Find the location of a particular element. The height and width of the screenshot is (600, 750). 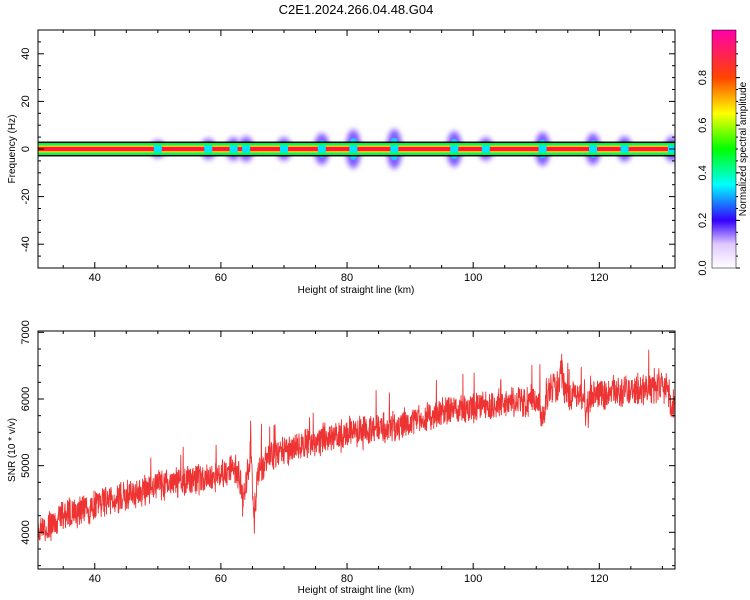

snr-x-tick-label-60: 60 is located at coordinates (221, 579).